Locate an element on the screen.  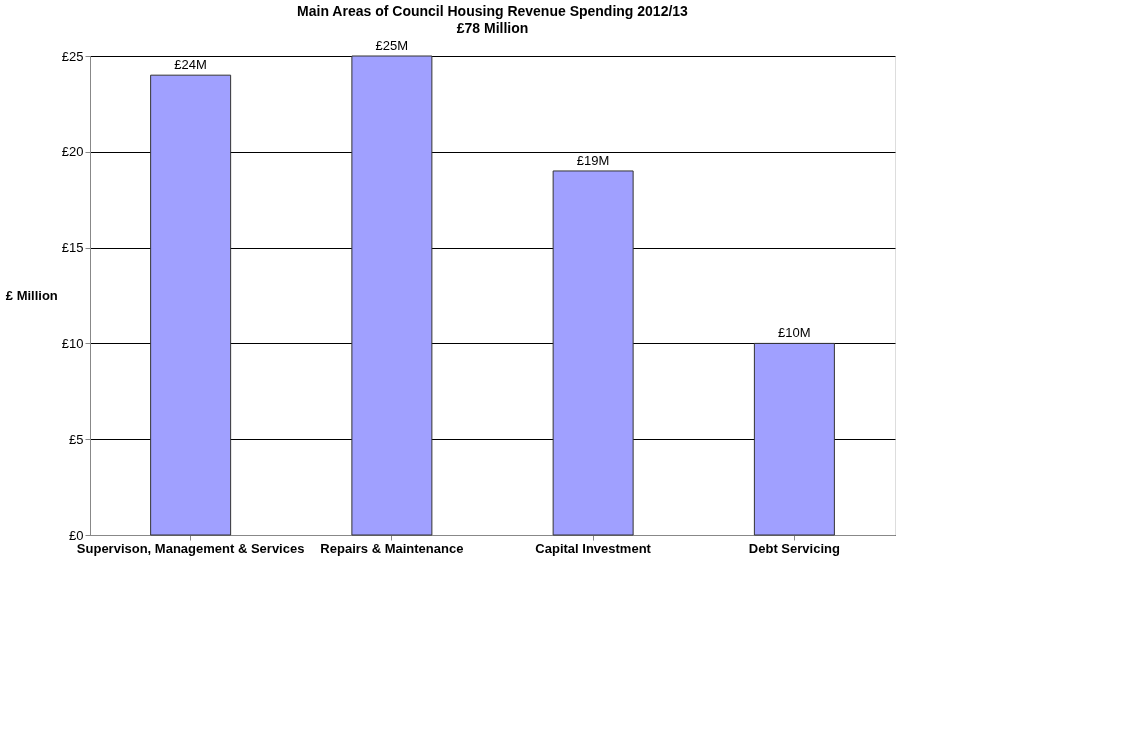
y-tick-label: £15 is located at coordinates (72, 248).